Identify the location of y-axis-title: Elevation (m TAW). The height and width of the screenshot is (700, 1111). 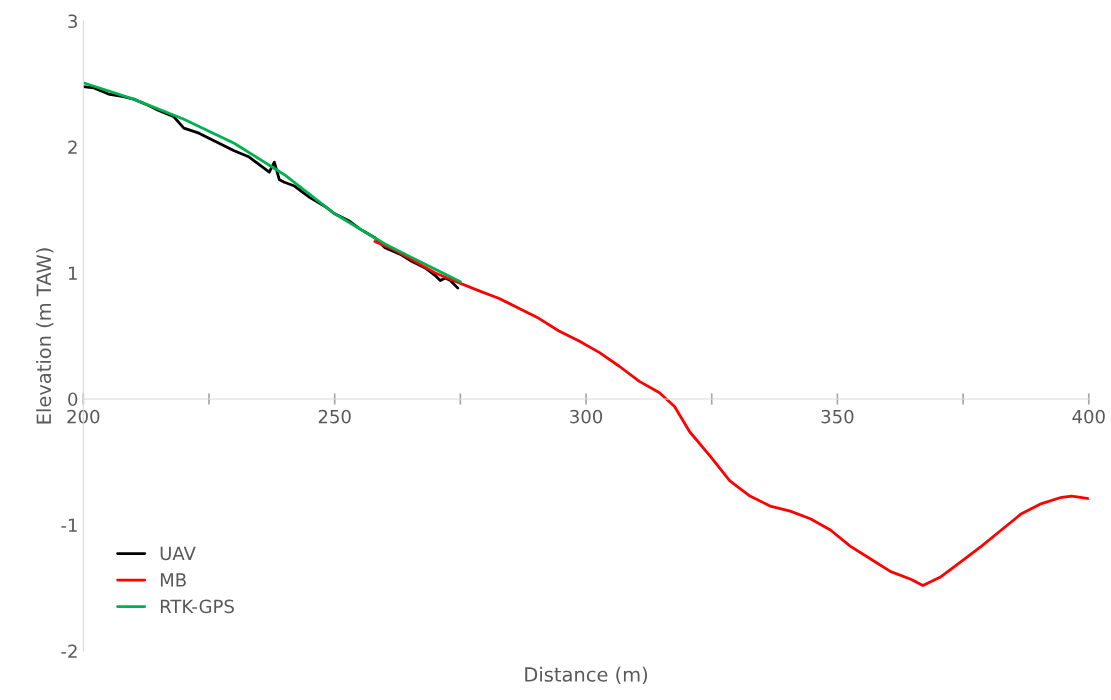
(45, 336).